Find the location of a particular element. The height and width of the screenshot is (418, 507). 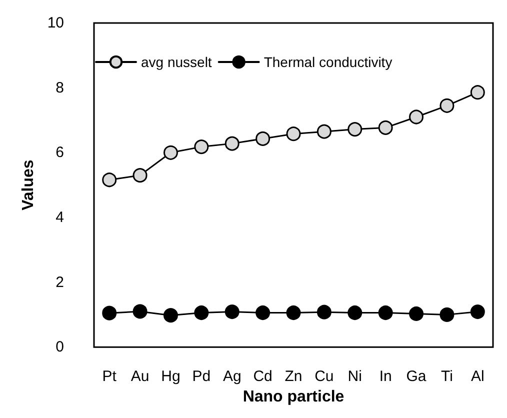

y-tick-label: 8 is located at coordinates (60, 87).